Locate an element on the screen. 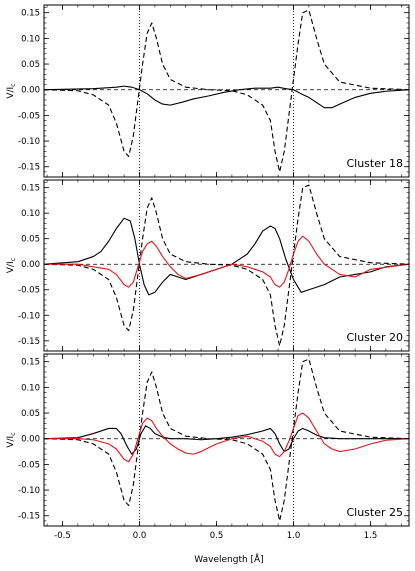 The image size is (415, 571). x-tick-label: -0.5 is located at coordinates (62, 536).